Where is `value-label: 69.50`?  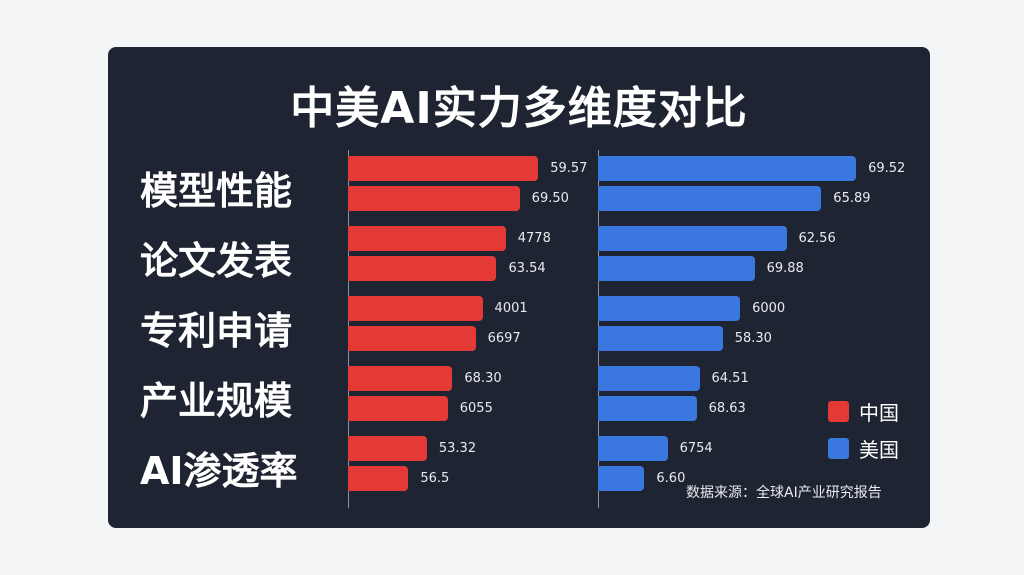
value-label: 69.50 is located at coordinates (550, 198).